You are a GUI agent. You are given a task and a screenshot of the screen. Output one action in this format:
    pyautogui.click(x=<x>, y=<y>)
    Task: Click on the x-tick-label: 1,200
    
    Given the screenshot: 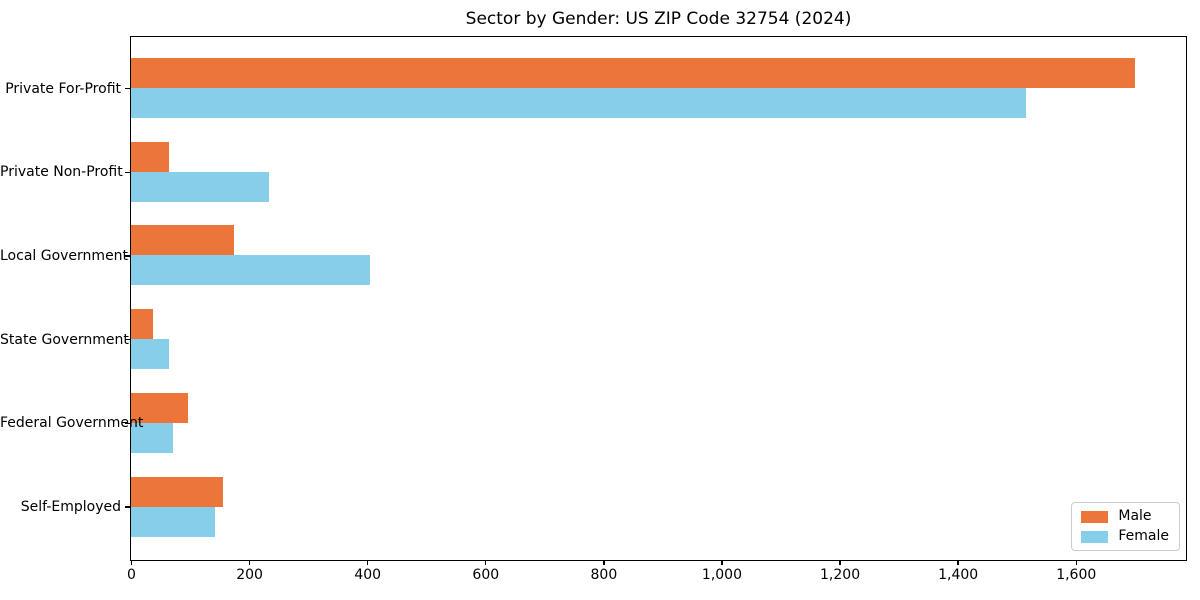 What is the action you would take?
    pyautogui.click(x=840, y=575)
    